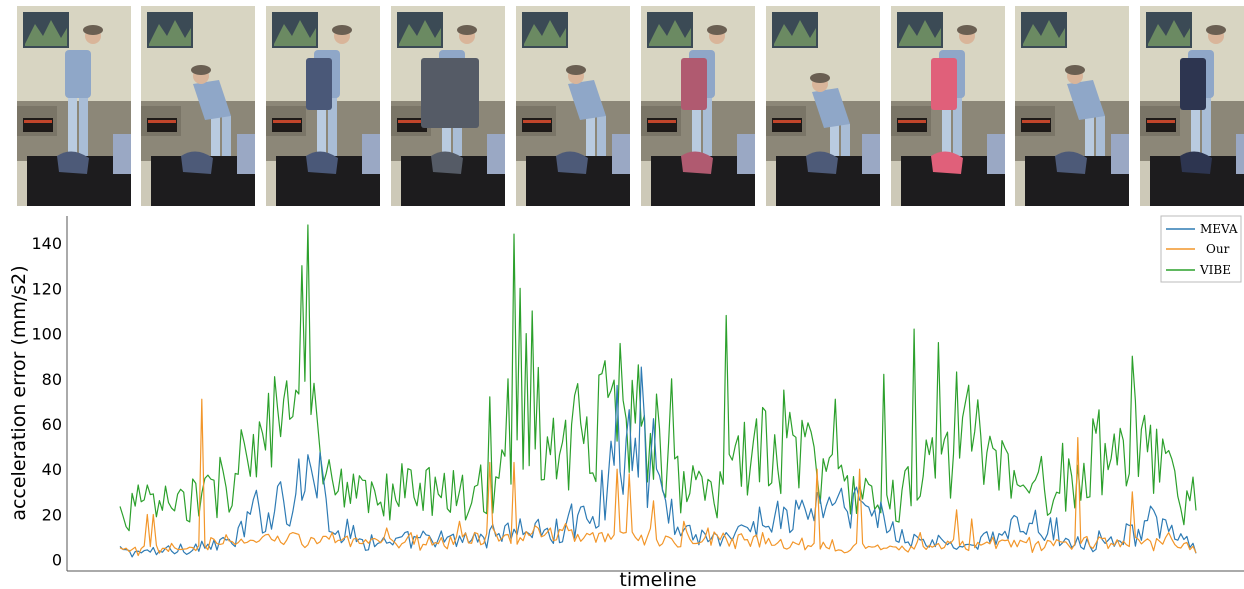 The image size is (1244, 589). What do you see at coordinates (57, 560) in the screenshot?
I see `y-tick-label: 0` at bounding box center [57, 560].